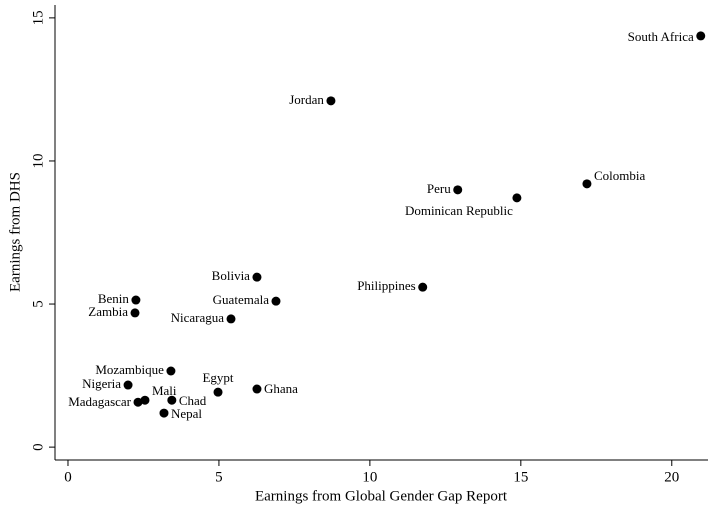  I want to click on x-axis-title: Earnings from Global Gender Gap Report, so click(381, 496).